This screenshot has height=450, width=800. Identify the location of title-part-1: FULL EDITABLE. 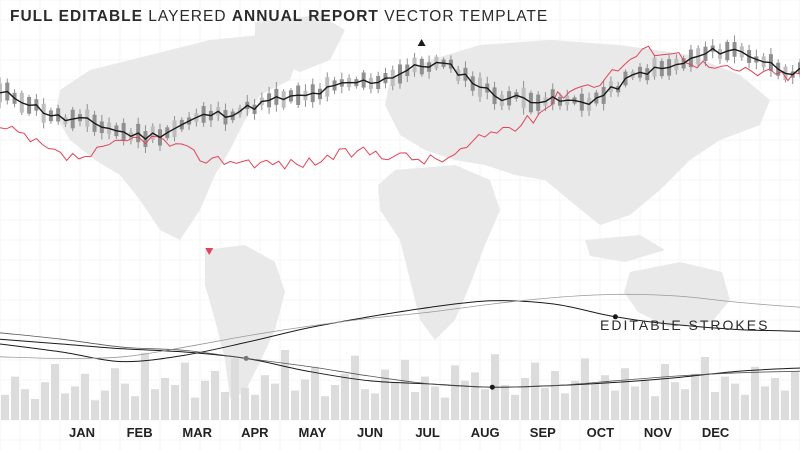
(76, 16).